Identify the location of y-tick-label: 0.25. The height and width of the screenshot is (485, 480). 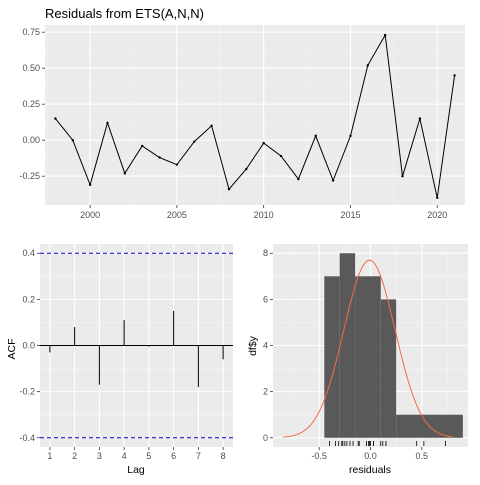
(31, 104).